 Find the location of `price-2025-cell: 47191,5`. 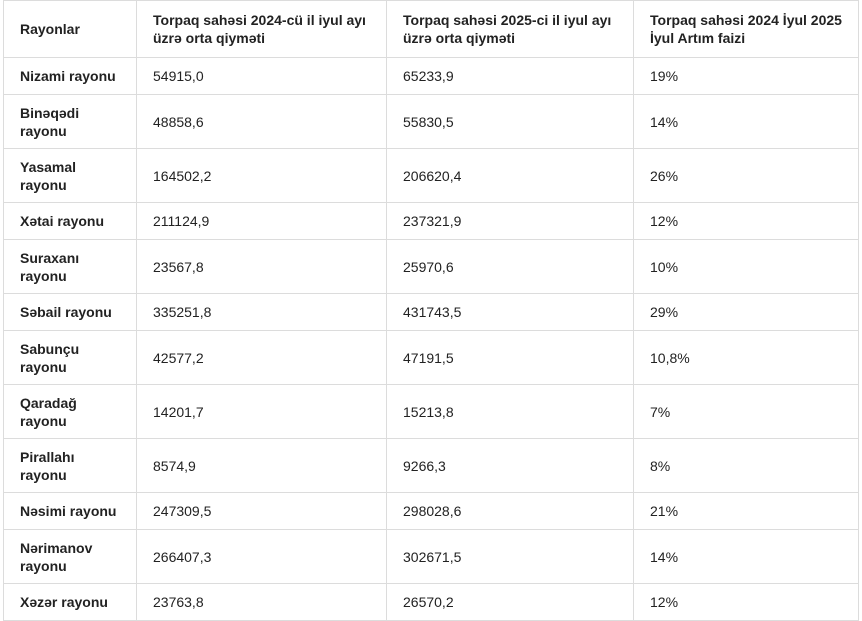

price-2025-cell: 47191,5 is located at coordinates (510, 357).